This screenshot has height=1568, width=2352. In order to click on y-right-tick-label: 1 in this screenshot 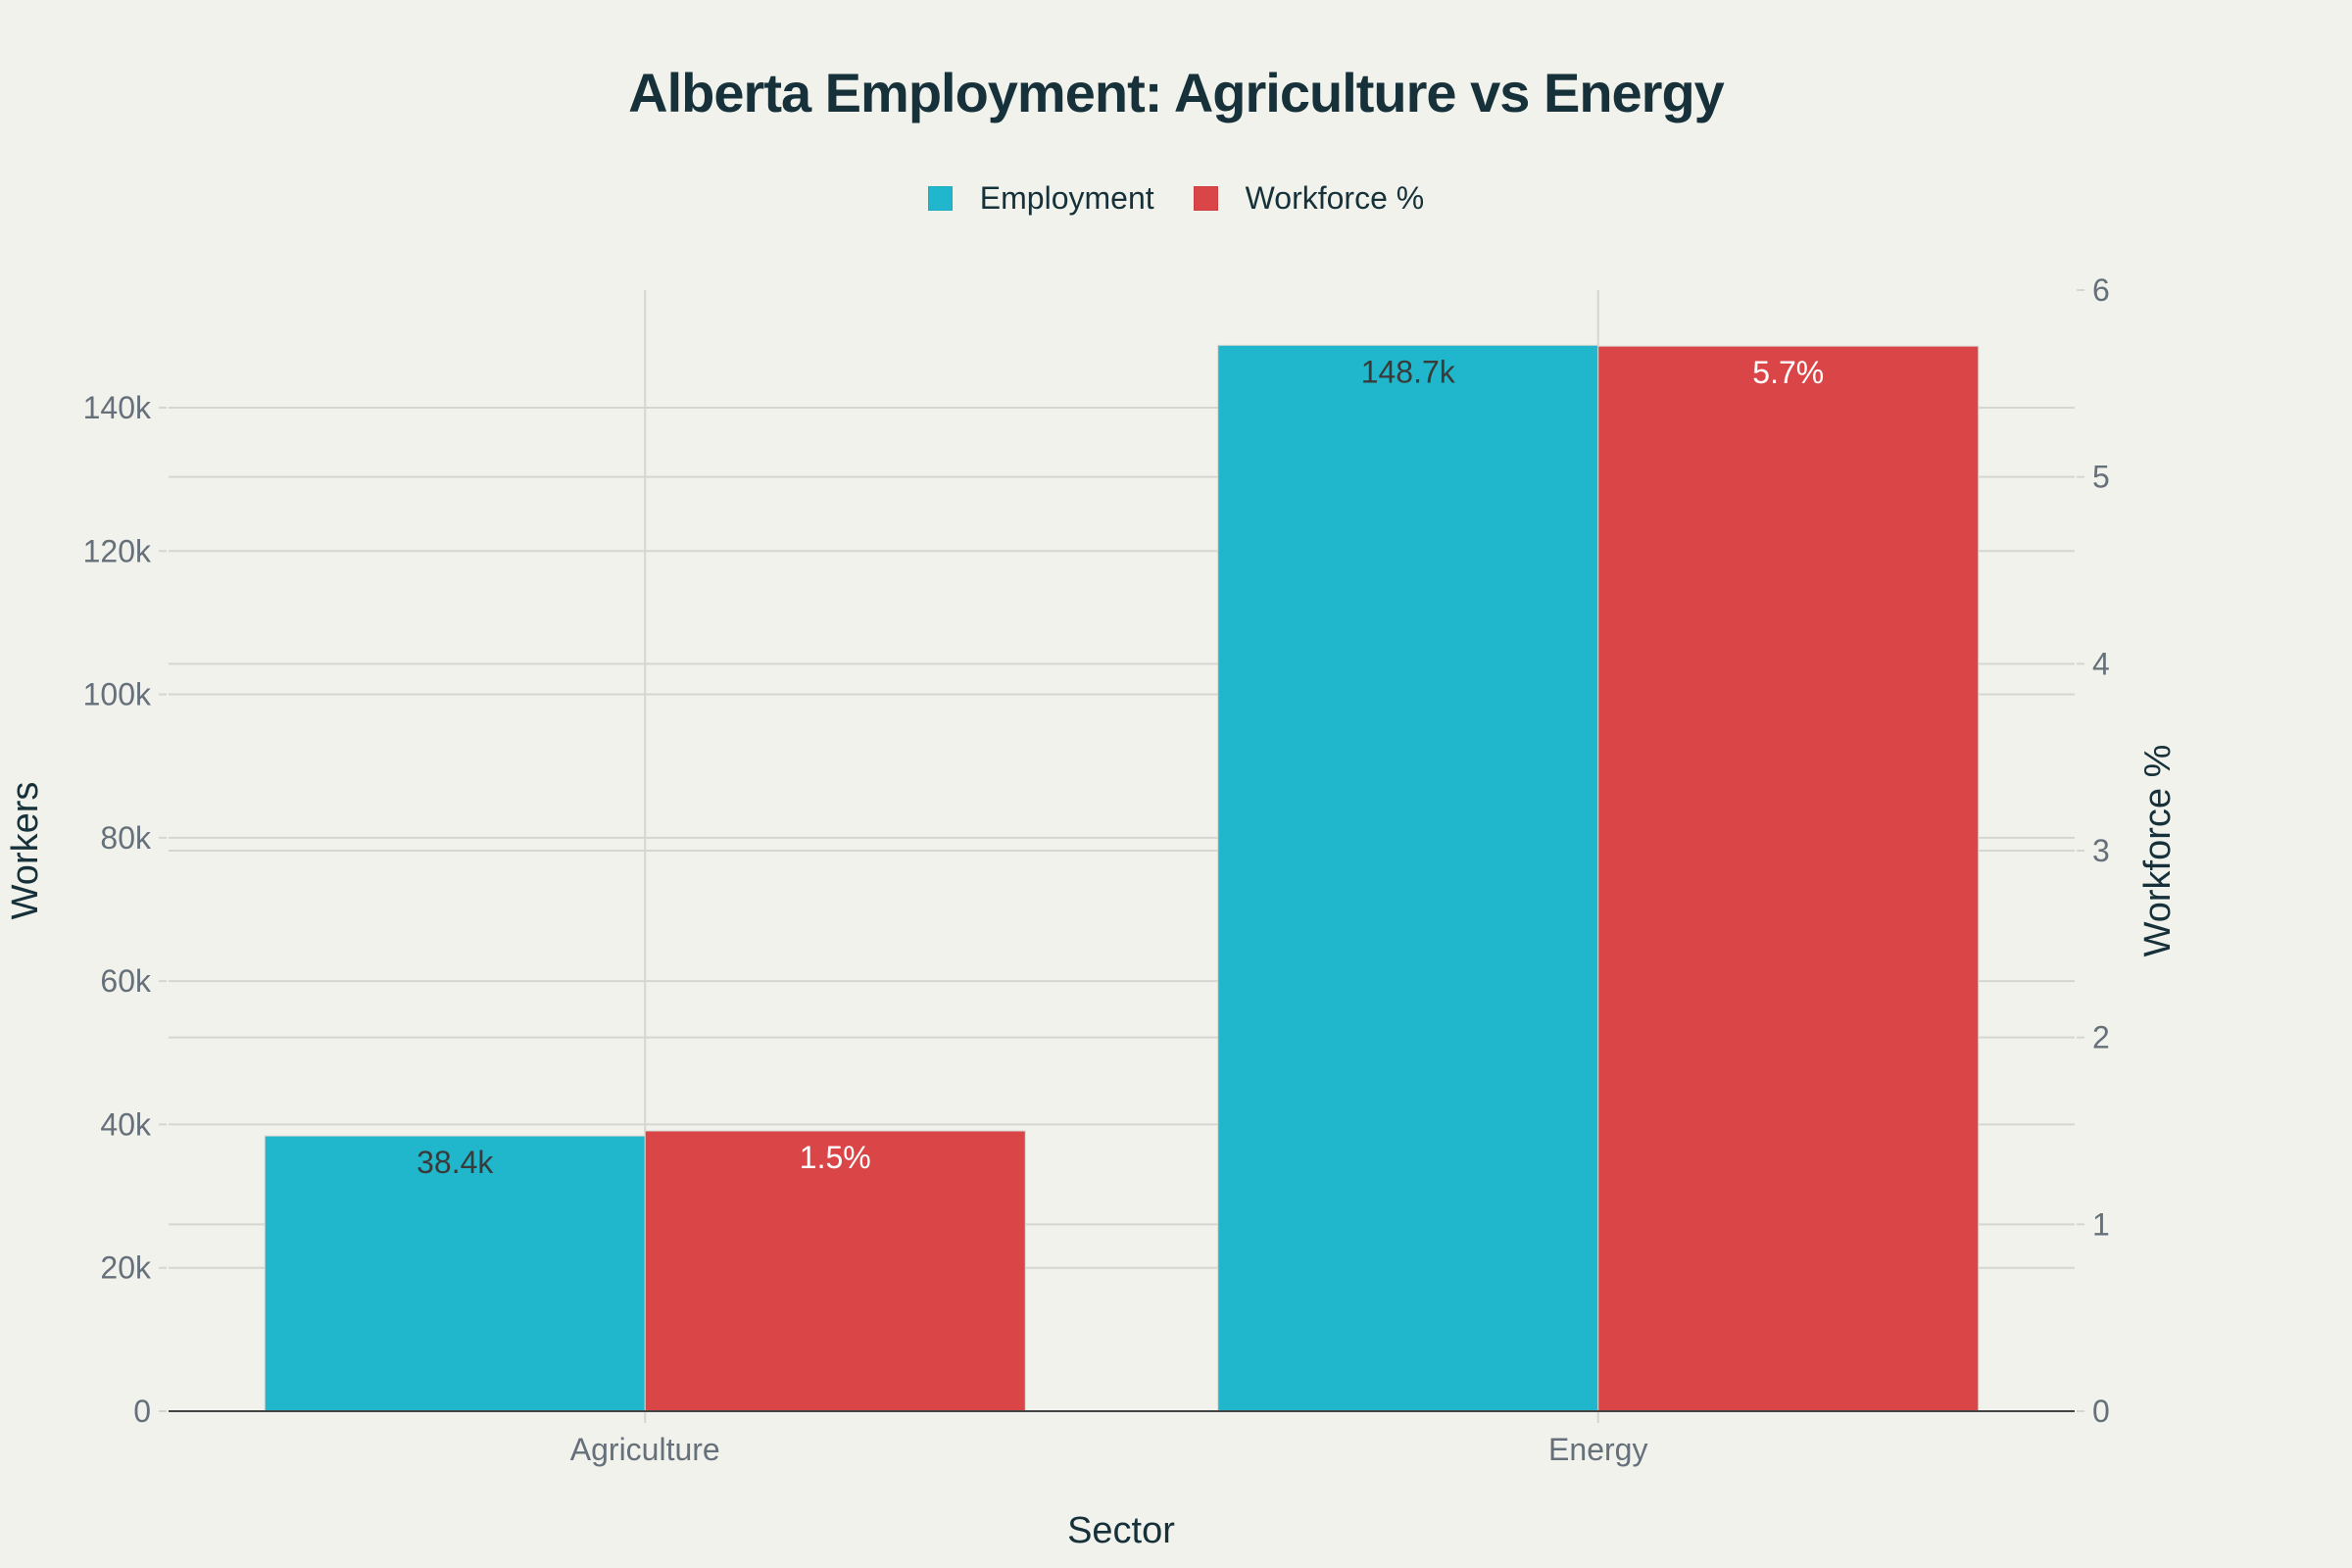, I will do `click(2101, 1224)`.